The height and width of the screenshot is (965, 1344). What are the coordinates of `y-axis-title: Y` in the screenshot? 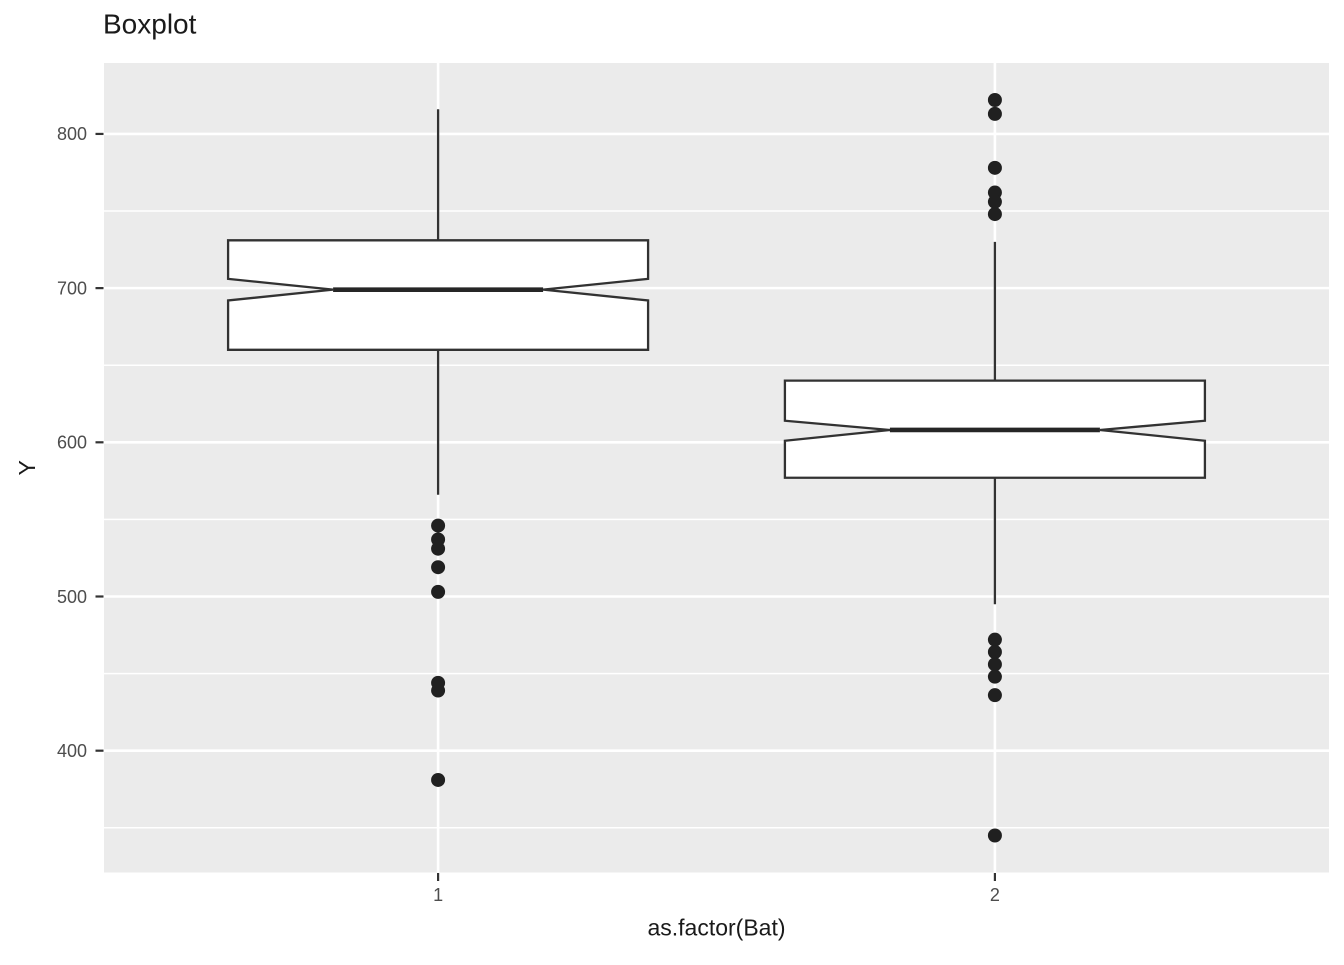 It's located at (27, 467).